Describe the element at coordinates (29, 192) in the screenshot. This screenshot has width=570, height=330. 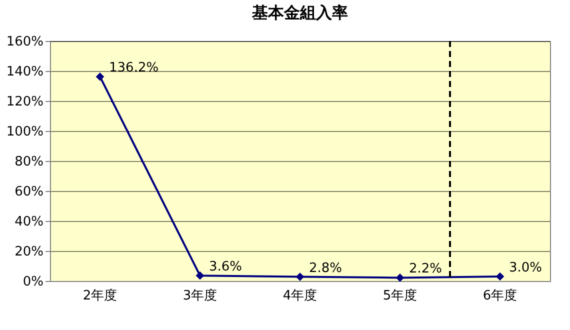
I see `y-tick-label: 60%` at that location.